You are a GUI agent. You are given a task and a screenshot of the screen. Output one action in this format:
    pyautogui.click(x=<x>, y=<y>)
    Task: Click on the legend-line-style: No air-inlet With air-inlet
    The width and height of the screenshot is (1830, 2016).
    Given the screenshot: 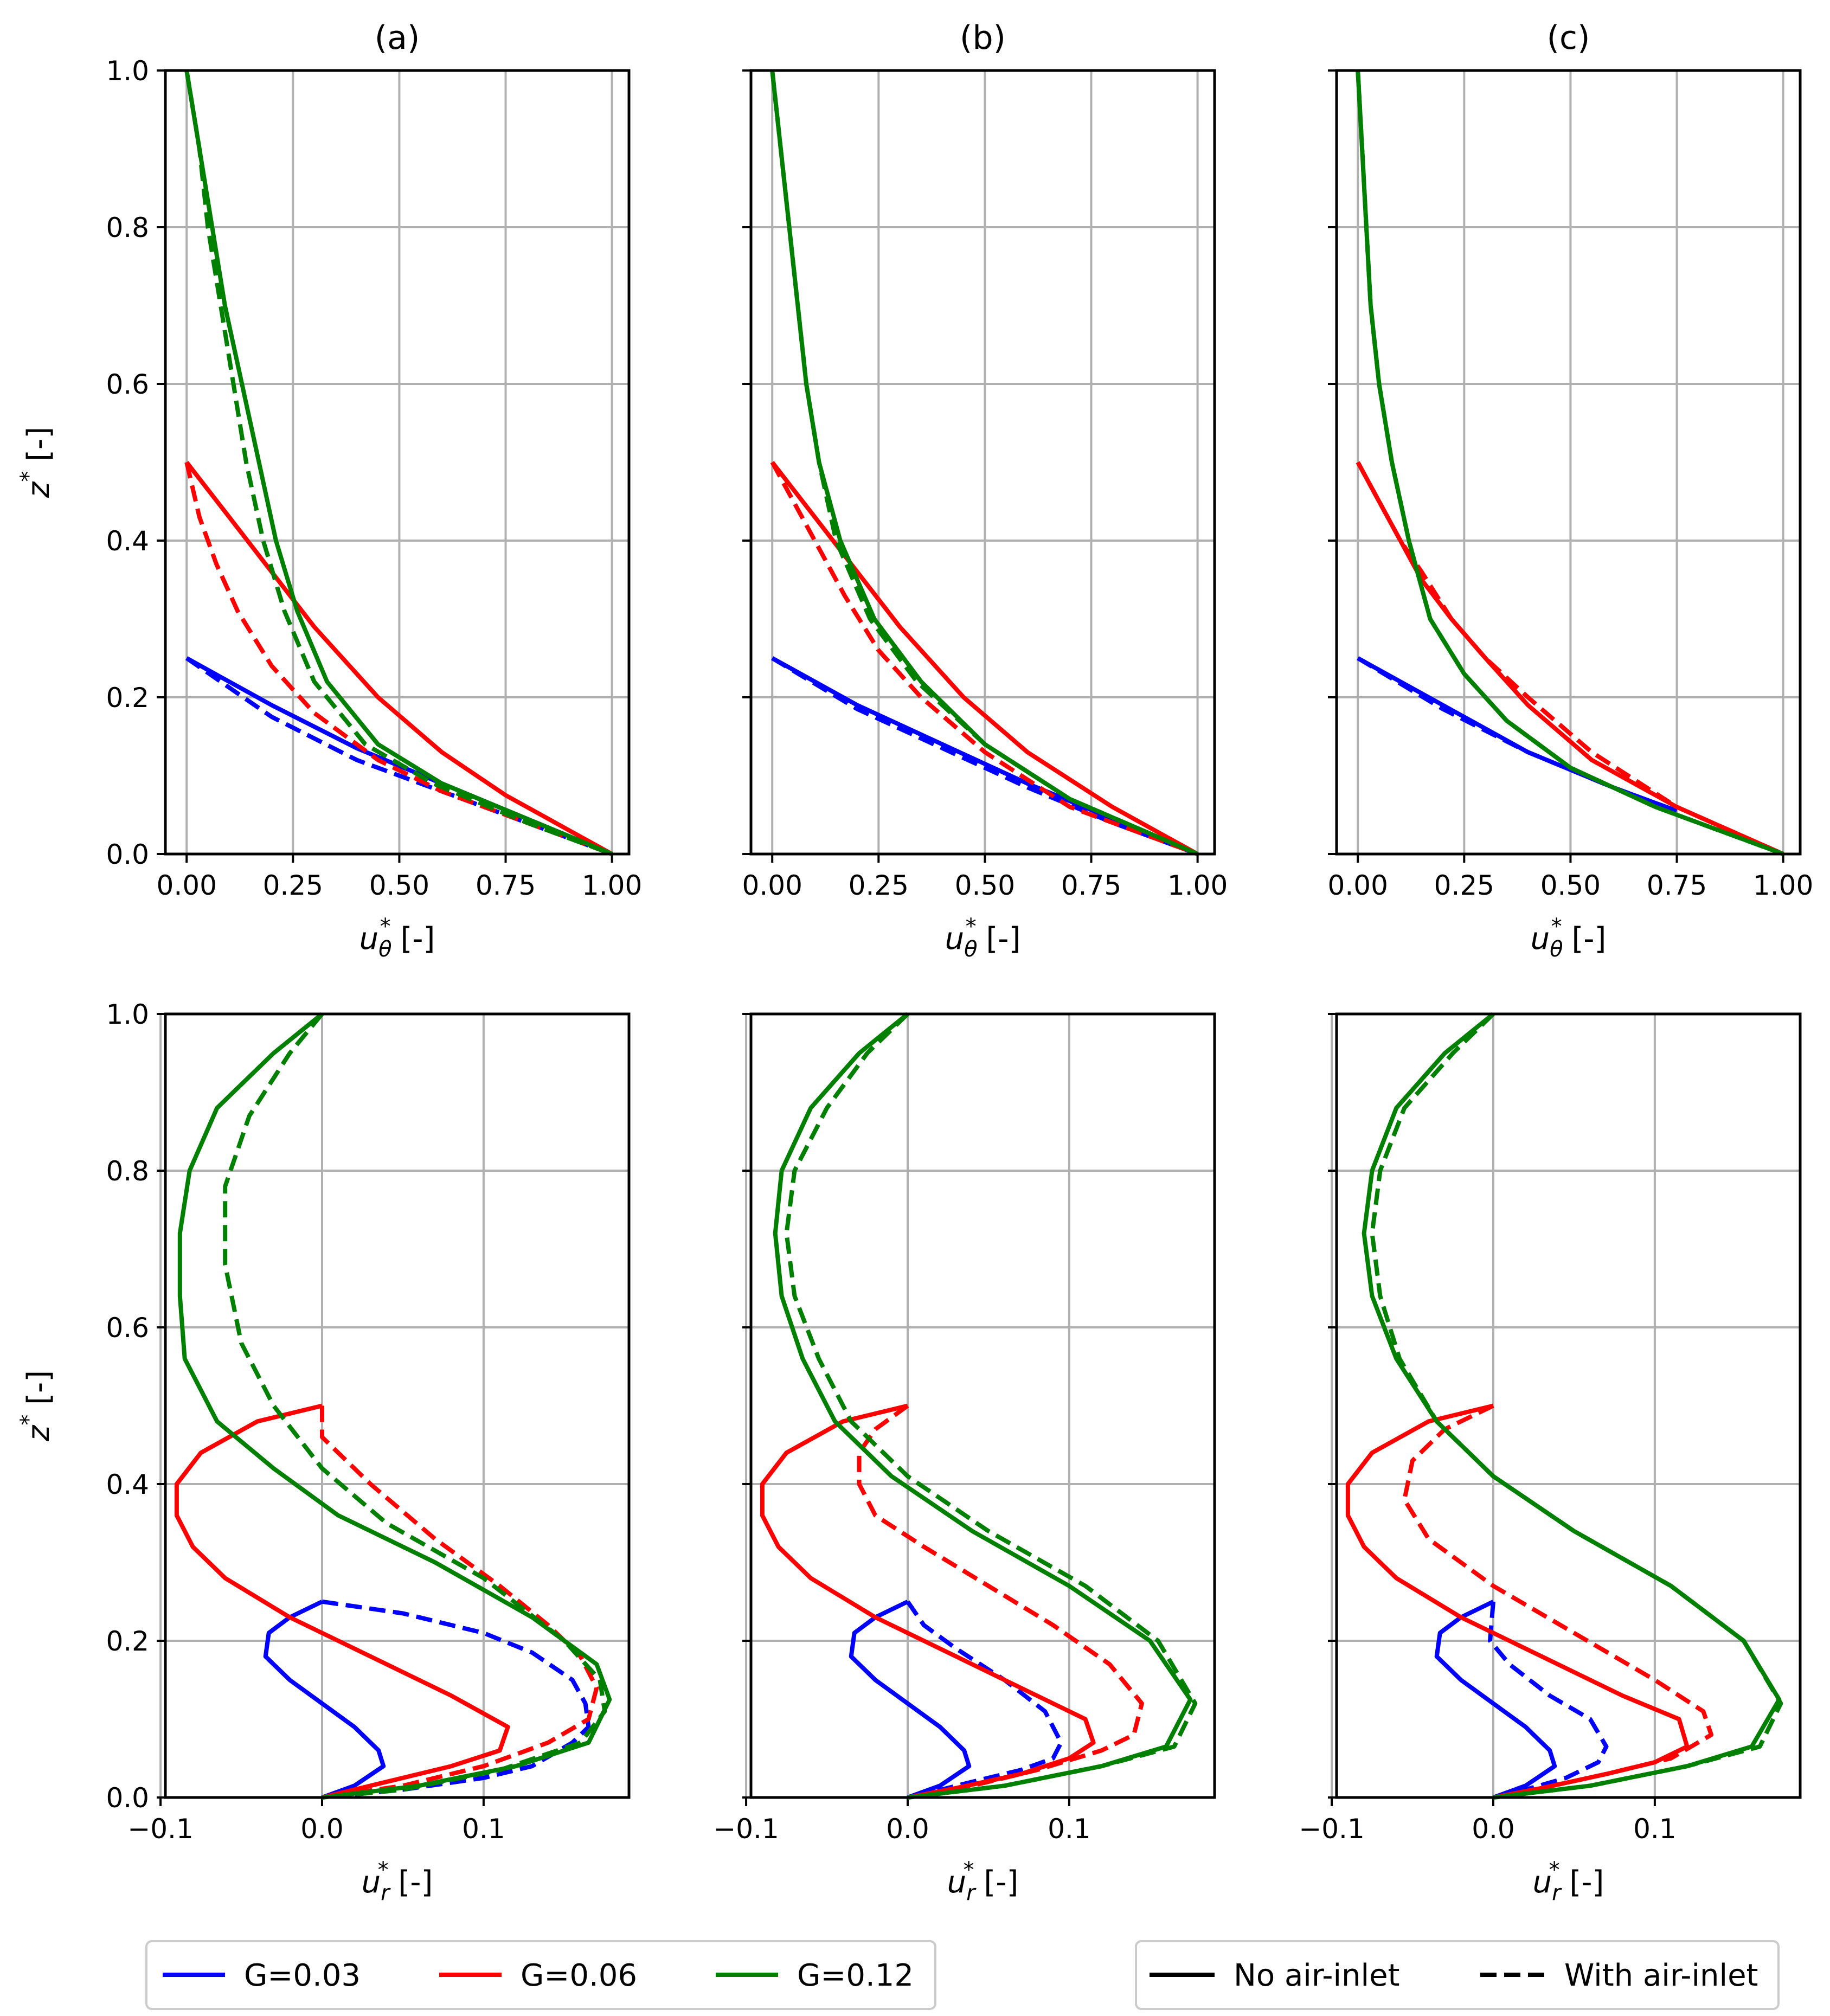 What is the action you would take?
    pyautogui.click(x=1458, y=1975)
    